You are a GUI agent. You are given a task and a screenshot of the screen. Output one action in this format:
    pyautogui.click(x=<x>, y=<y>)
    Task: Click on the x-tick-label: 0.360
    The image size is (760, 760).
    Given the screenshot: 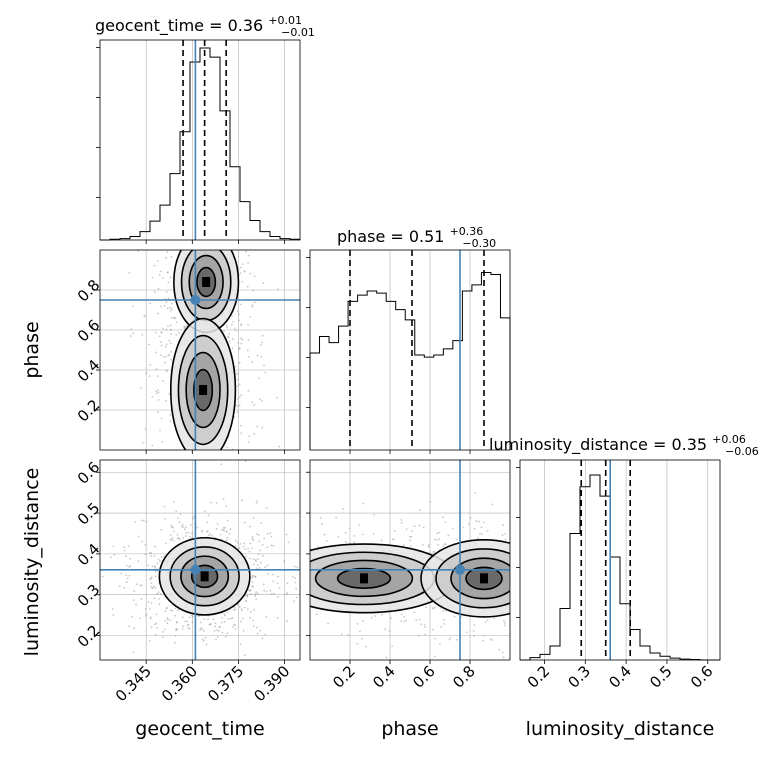 What is the action you would take?
    pyautogui.click(x=179, y=683)
    